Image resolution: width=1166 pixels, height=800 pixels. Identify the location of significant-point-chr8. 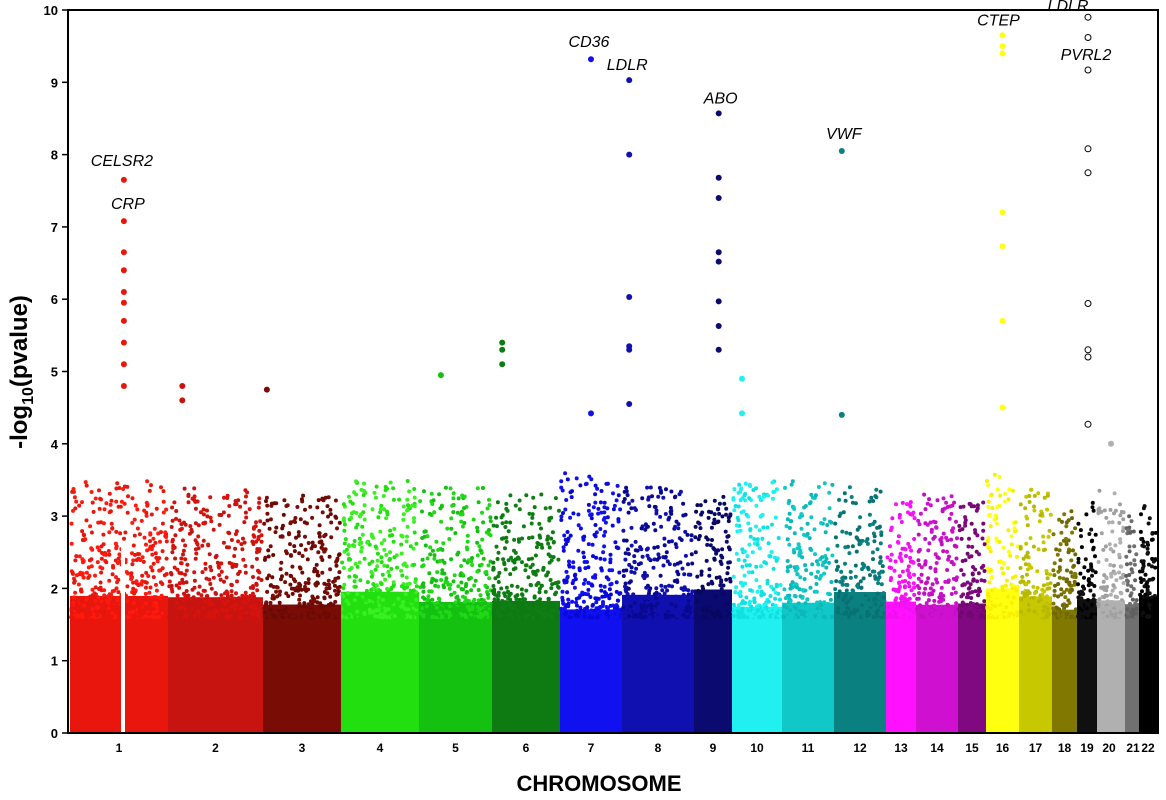
(629, 154).